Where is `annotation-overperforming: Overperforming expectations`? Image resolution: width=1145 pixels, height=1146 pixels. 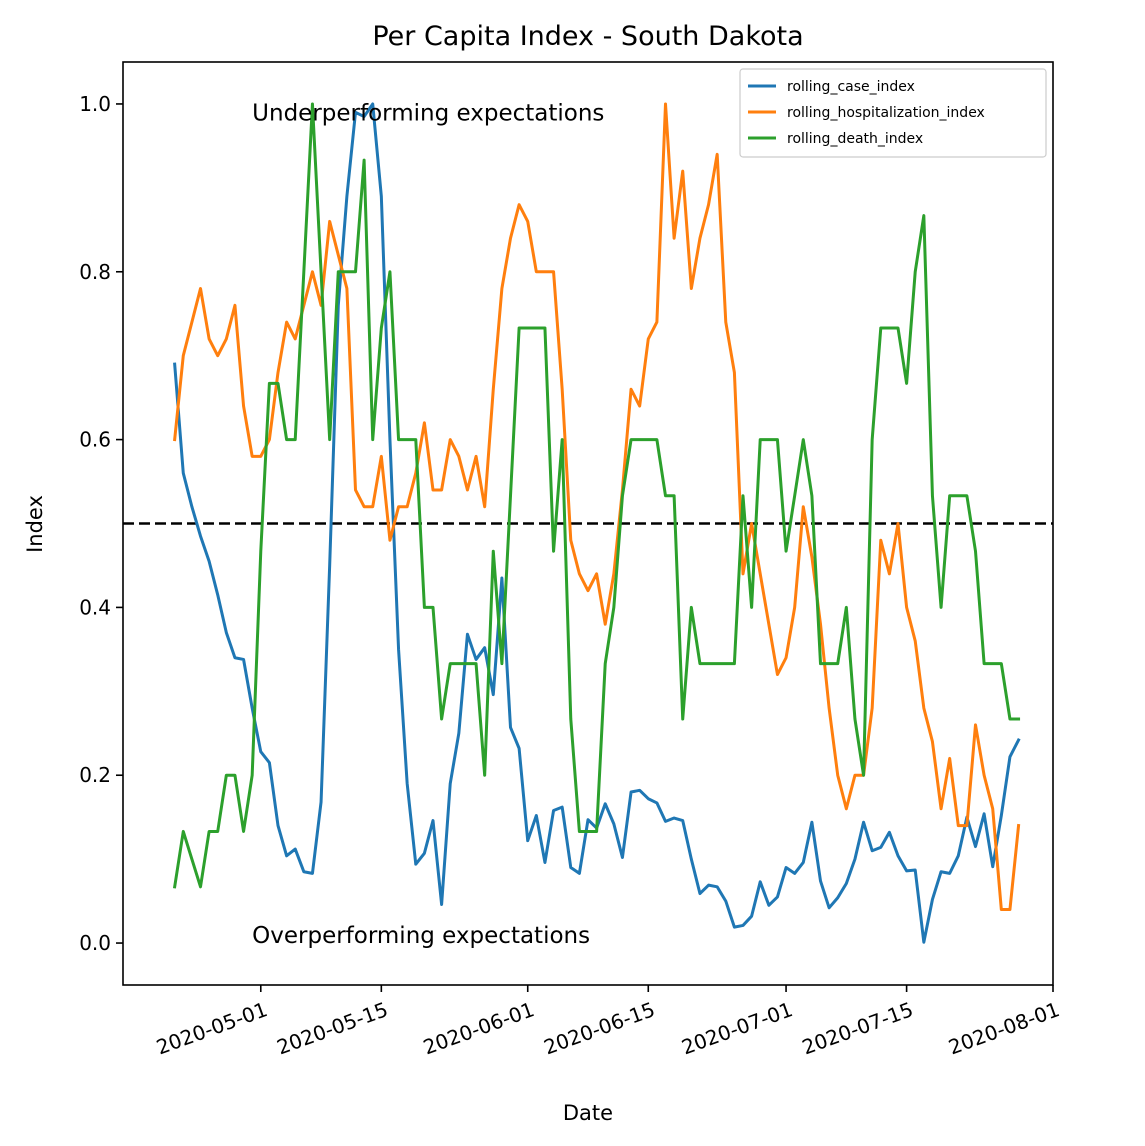
annotation-overperforming: Overperforming expectations is located at coordinates (421, 936).